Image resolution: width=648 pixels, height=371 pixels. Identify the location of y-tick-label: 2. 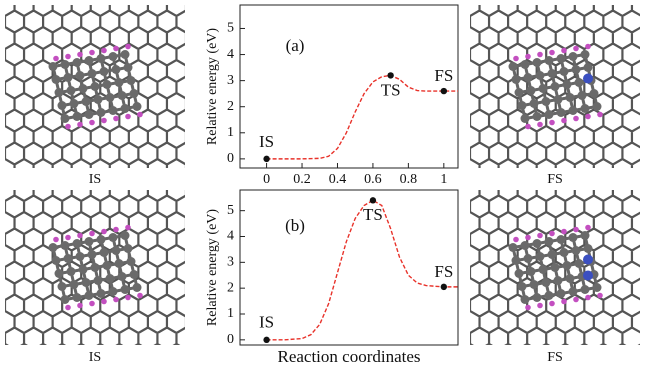
(230, 106).